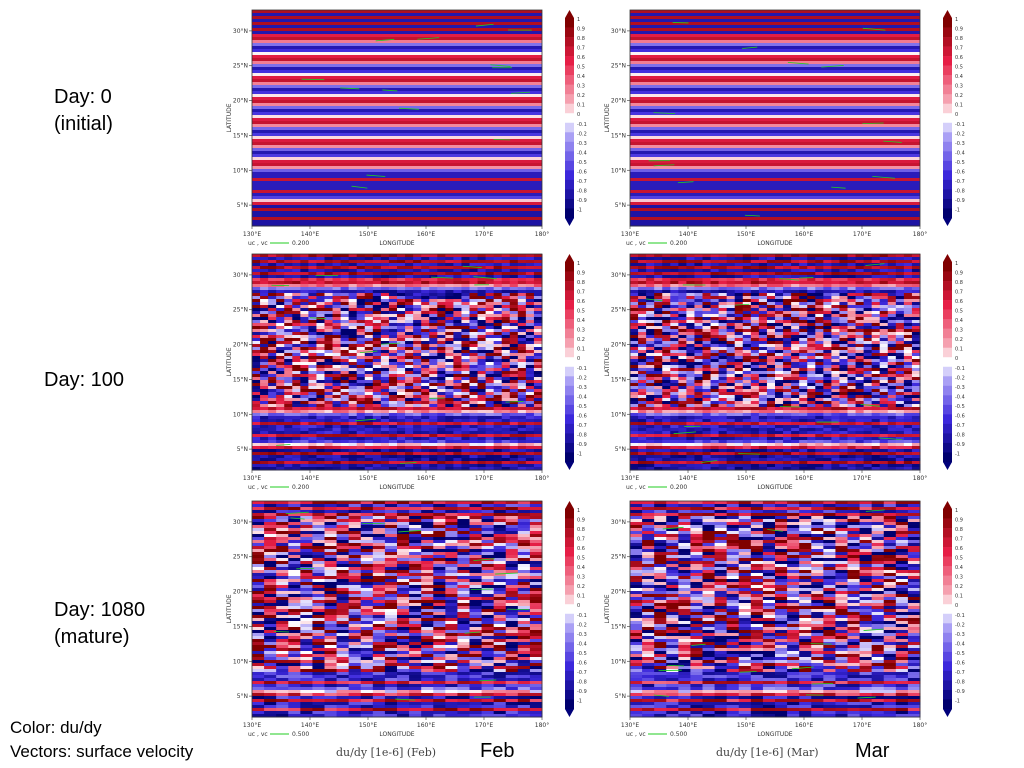 This screenshot has height=768, width=1024. What do you see at coordinates (397, 192) in the screenshot?
I see `field-band` at bounding box center [397, 192].